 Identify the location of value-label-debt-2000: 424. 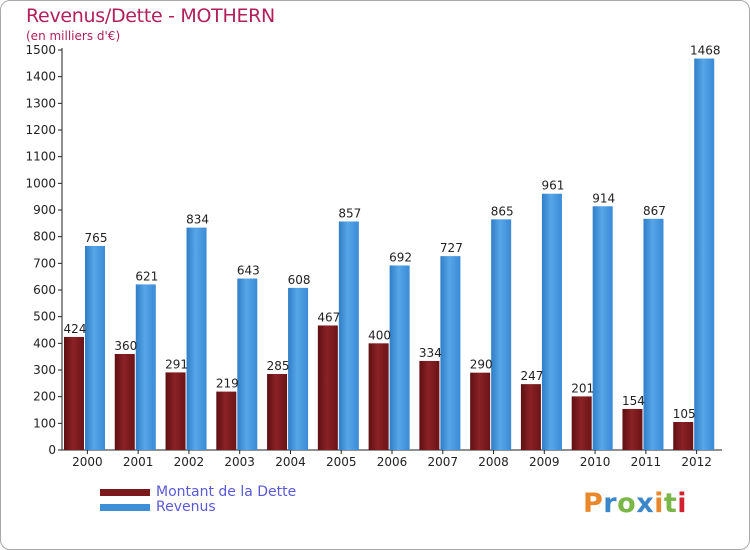
(75, 329).